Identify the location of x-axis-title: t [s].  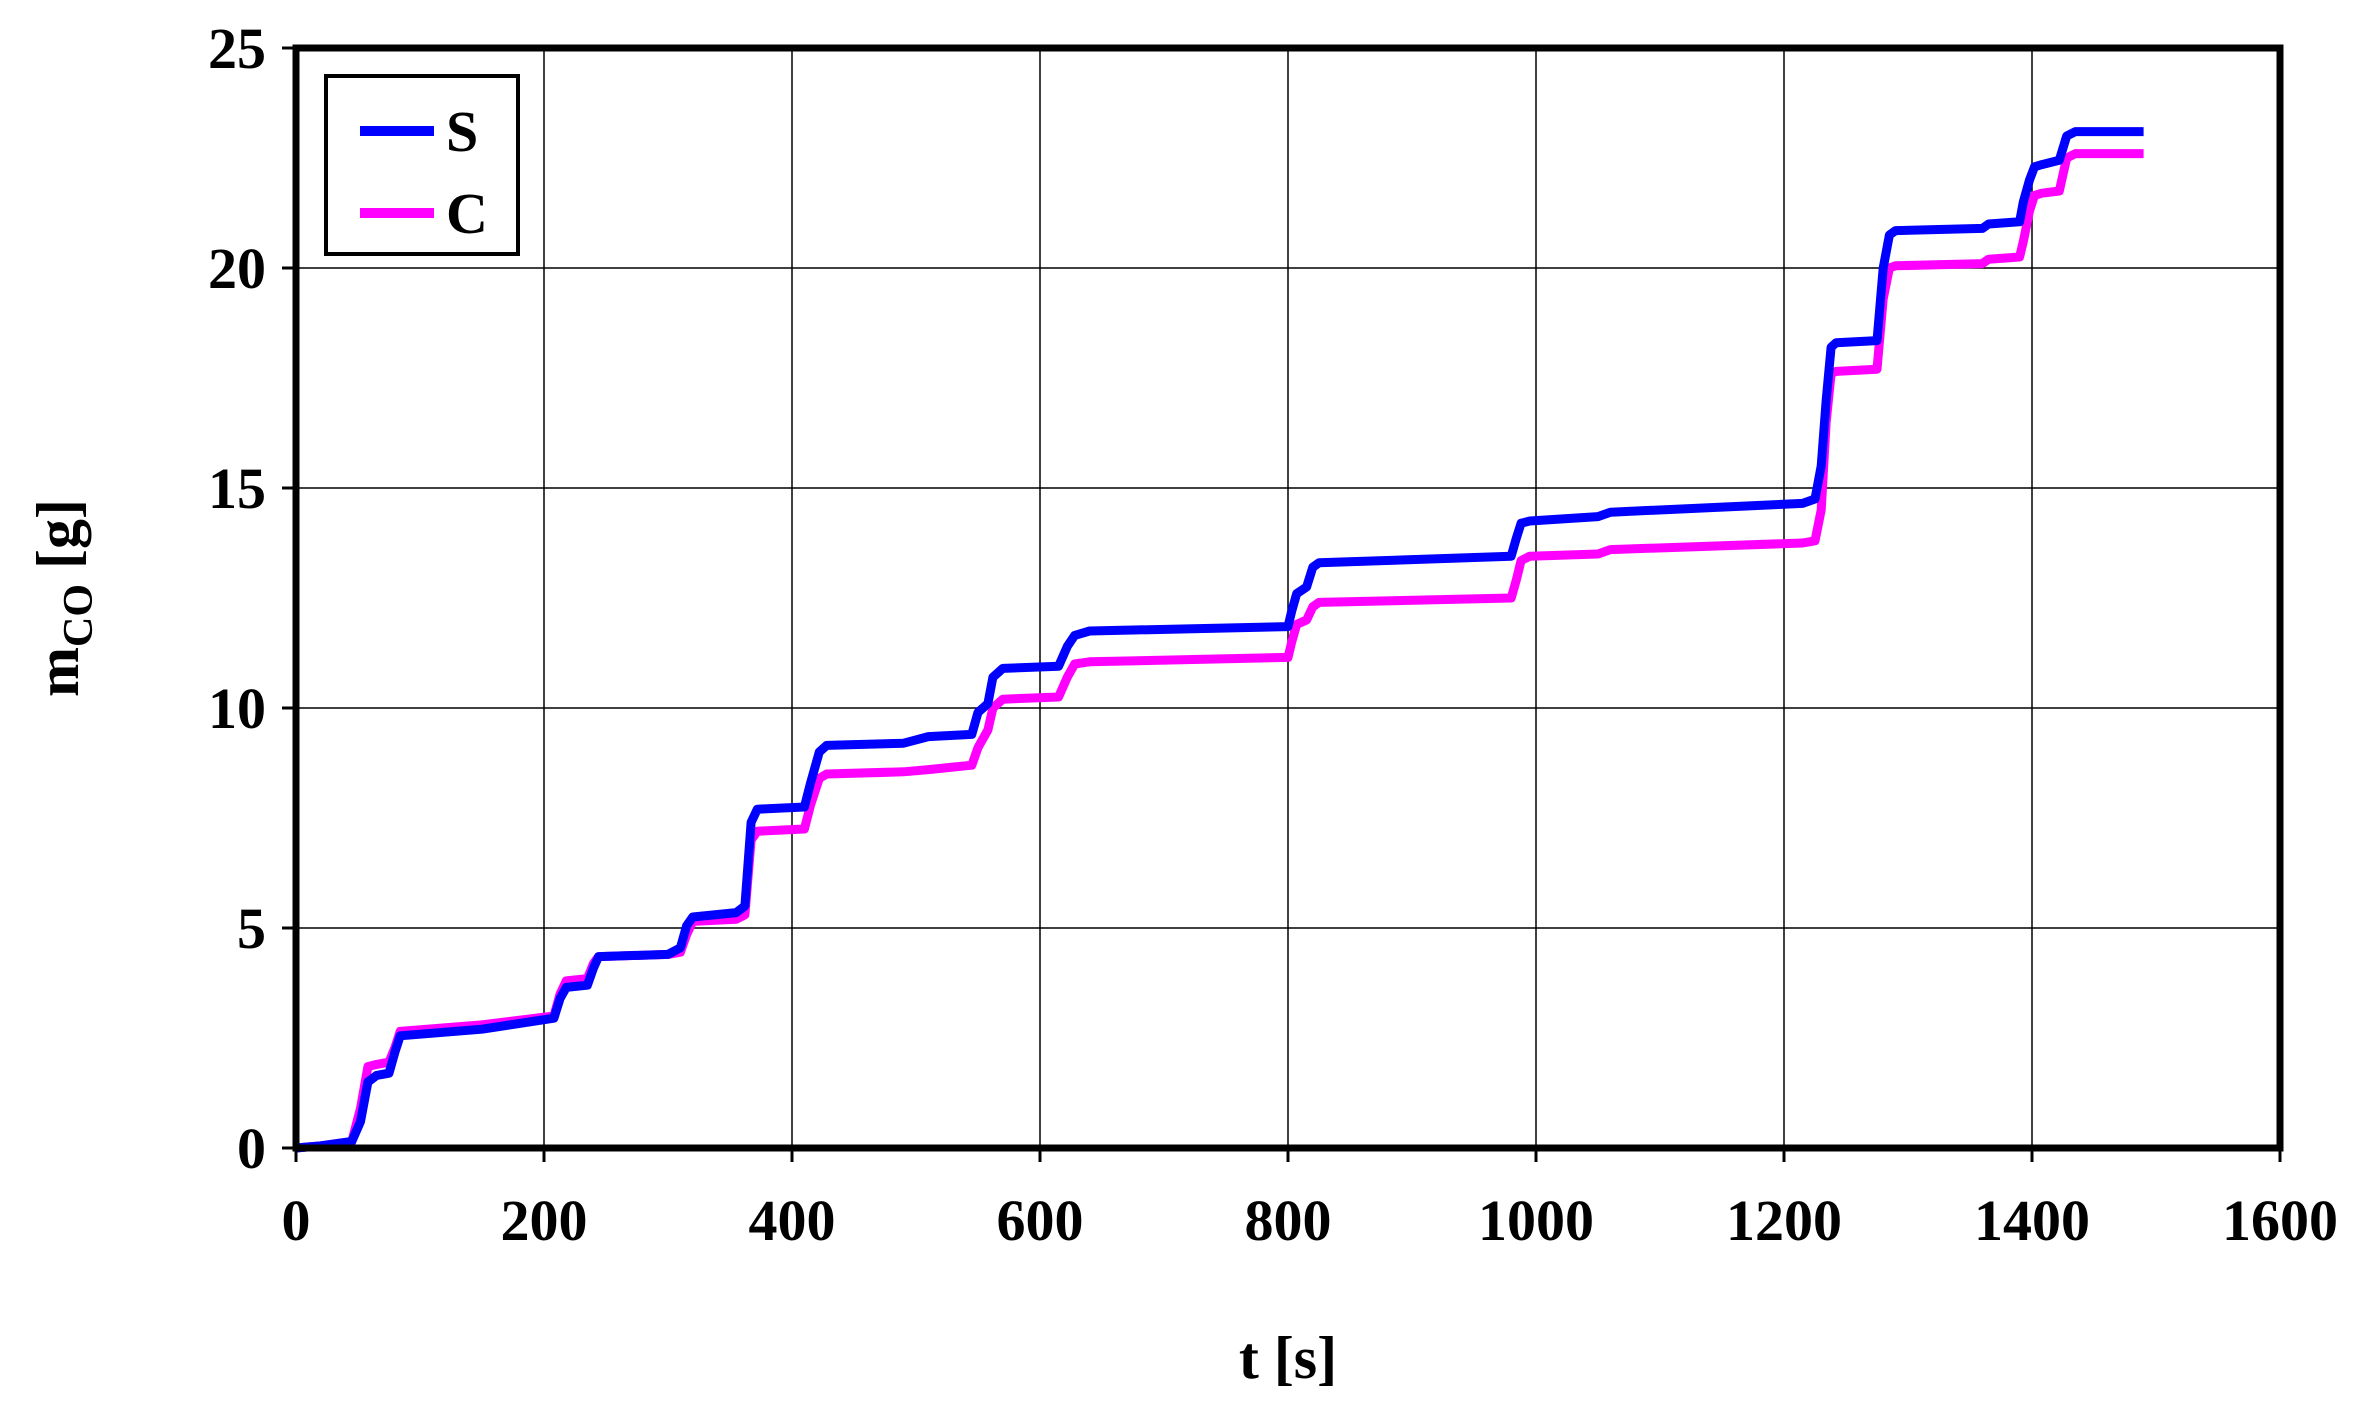
(1288, 1358).